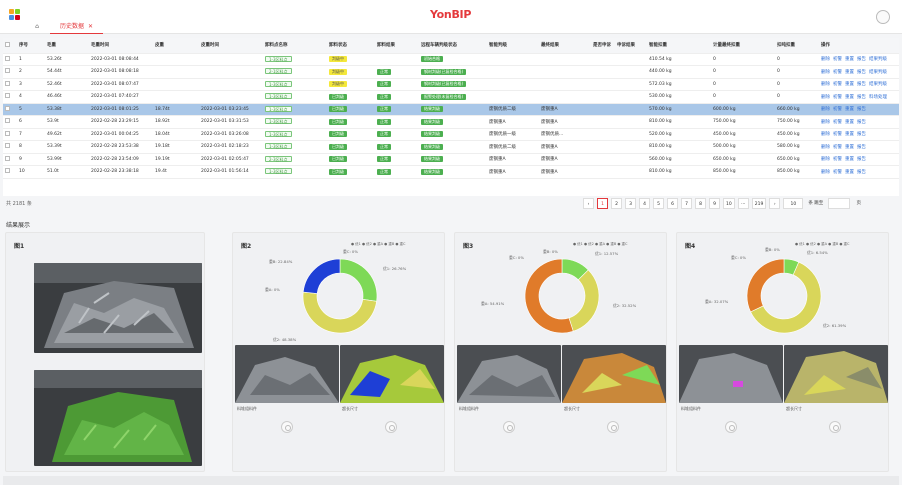 The width and height of the screenshot is (902, 485). What do you see at coordinates (358, 280) in the screenshot?
I see `donut-slice-优1` at bounding box center [358, 280].